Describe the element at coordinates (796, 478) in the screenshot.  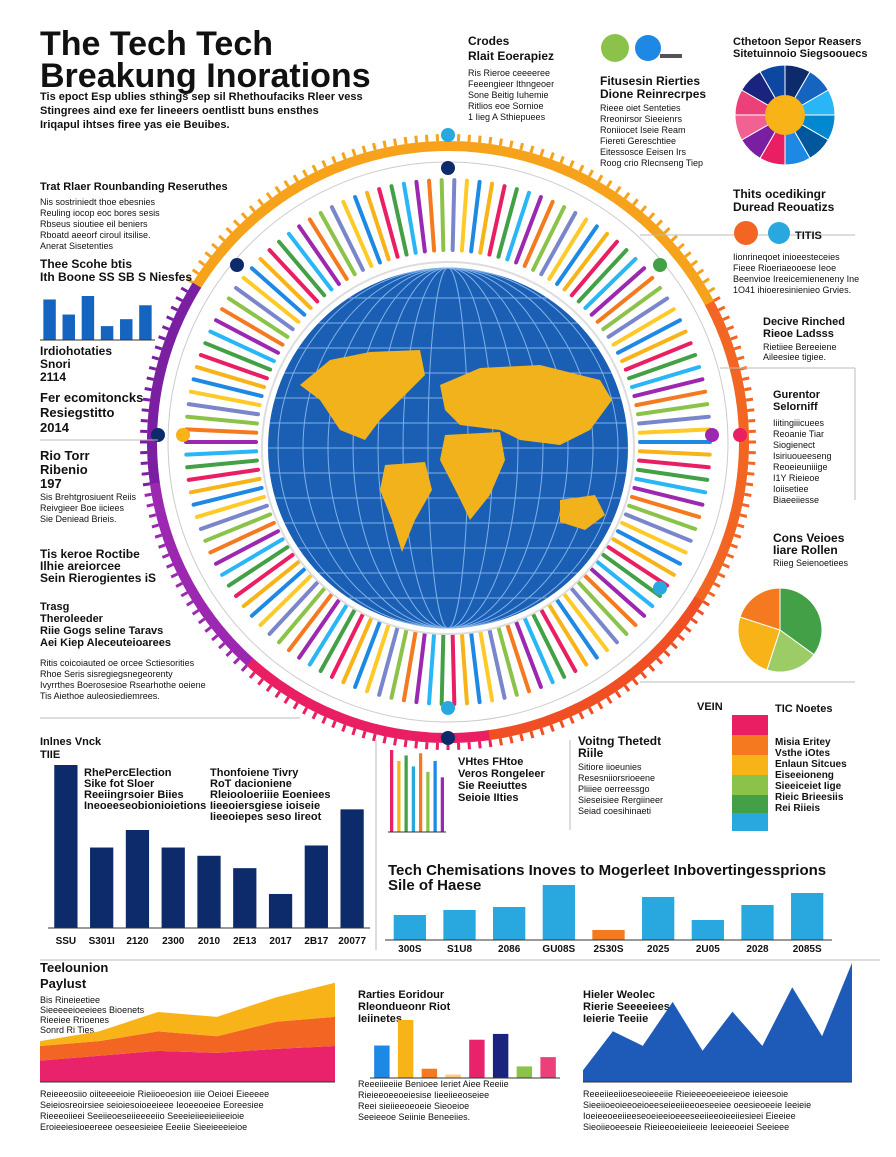
I see `text-line: I1Y Rieieoe` at that location.